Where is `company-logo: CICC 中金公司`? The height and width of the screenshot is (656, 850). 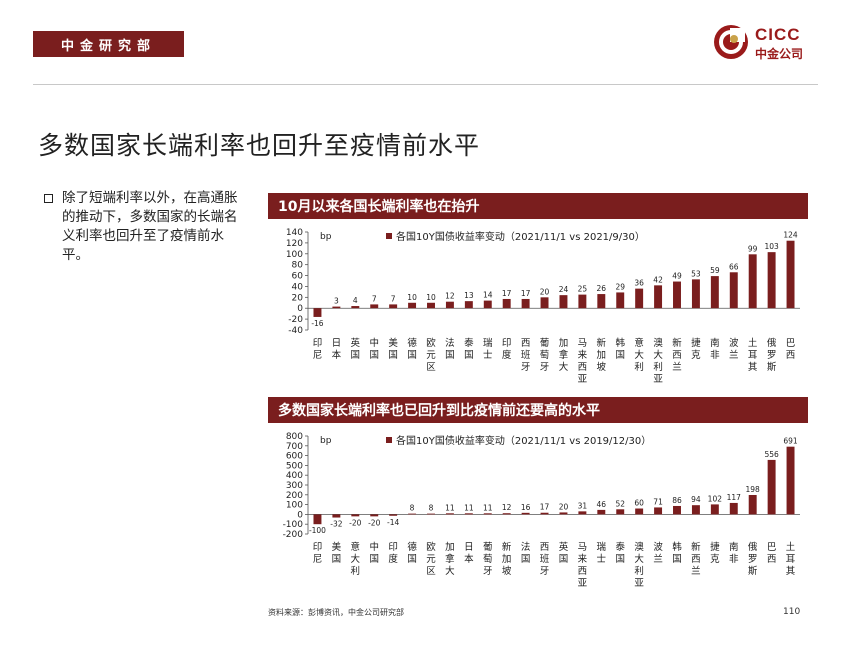 company-logo: CICC 中金公司 is located at coordinates (768, 44).